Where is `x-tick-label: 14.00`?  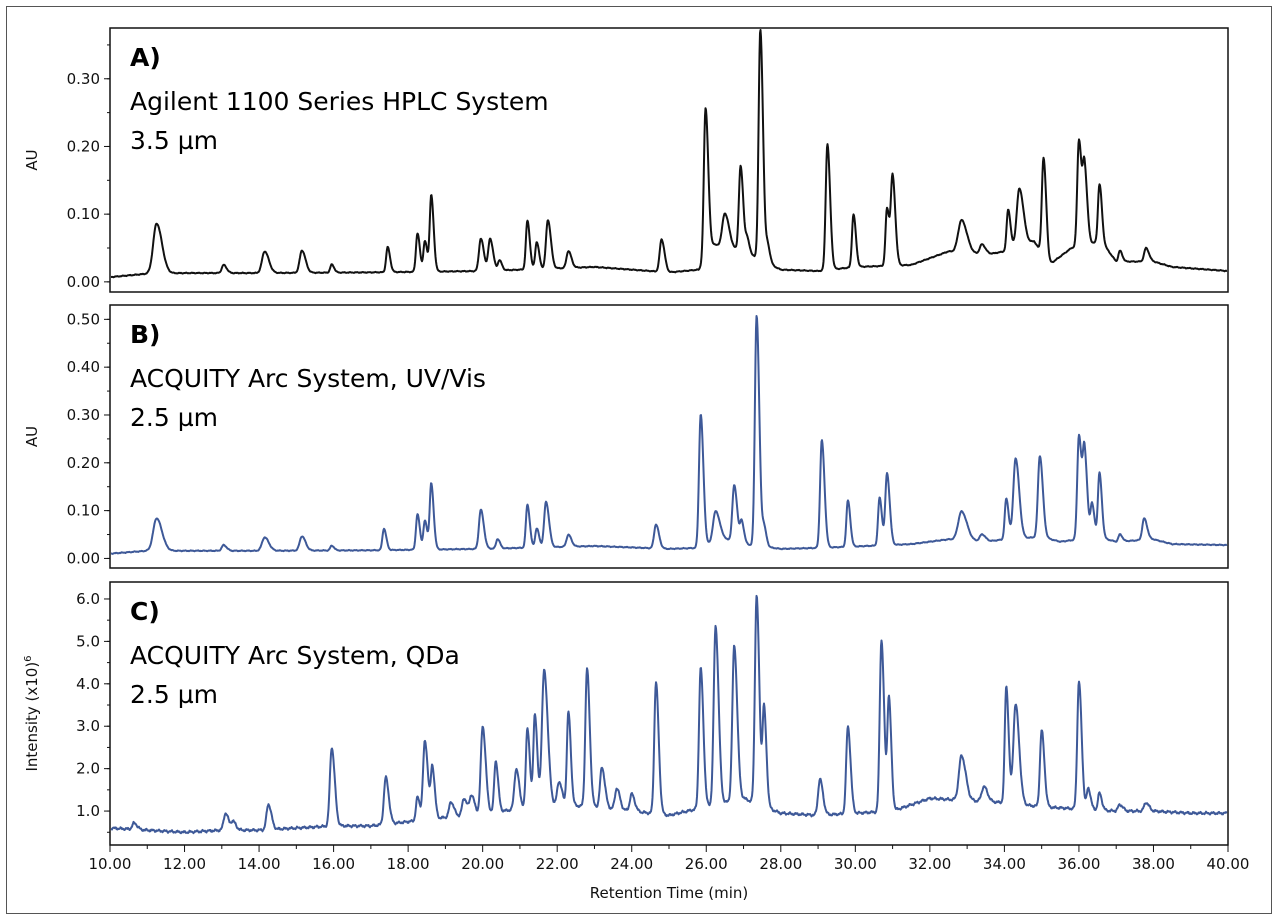
x-tick-label: 14.00 is located at coordinates (259, 864).